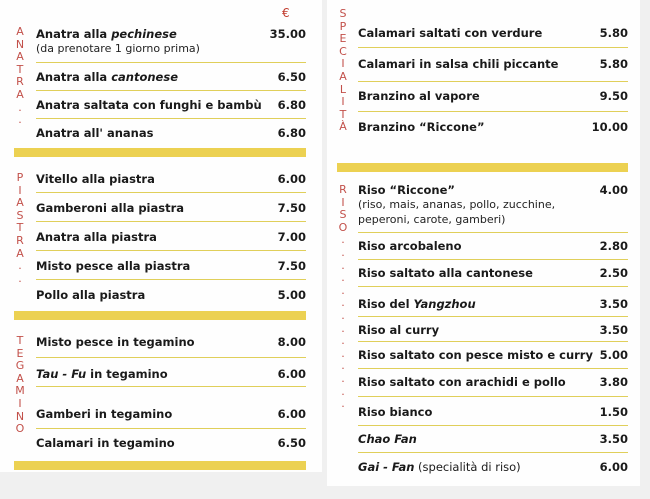 The height and width of the screenshot is (499, 650). I want to click on menu-item: Misto pesce alla piastra, so click(113, 266).